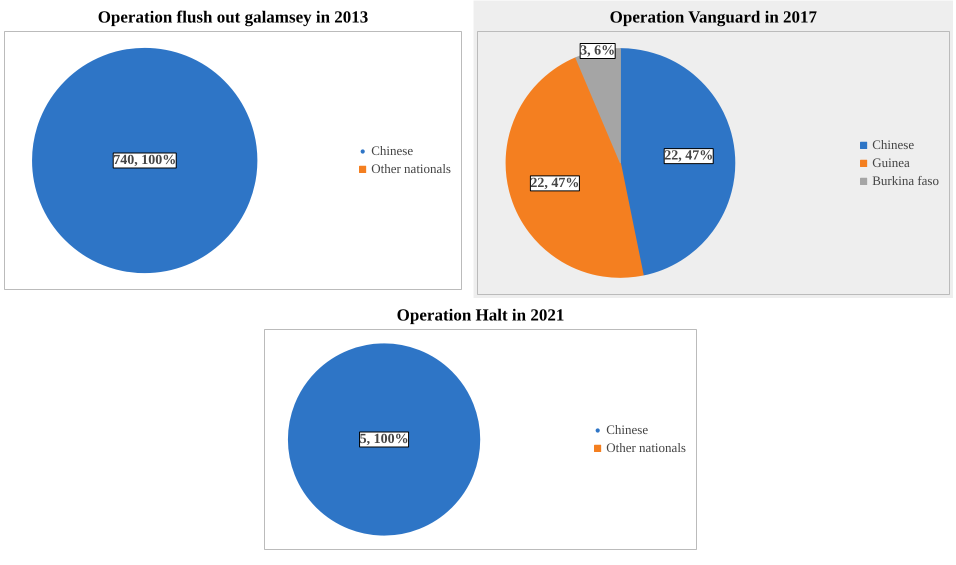 The width and height of the screenshot is (956, 565). What do you see at coordinates (714, 17) in the screenshot?
I see `chart-title: Operation Vanguard in 2017` at bounding box center [714, 17].